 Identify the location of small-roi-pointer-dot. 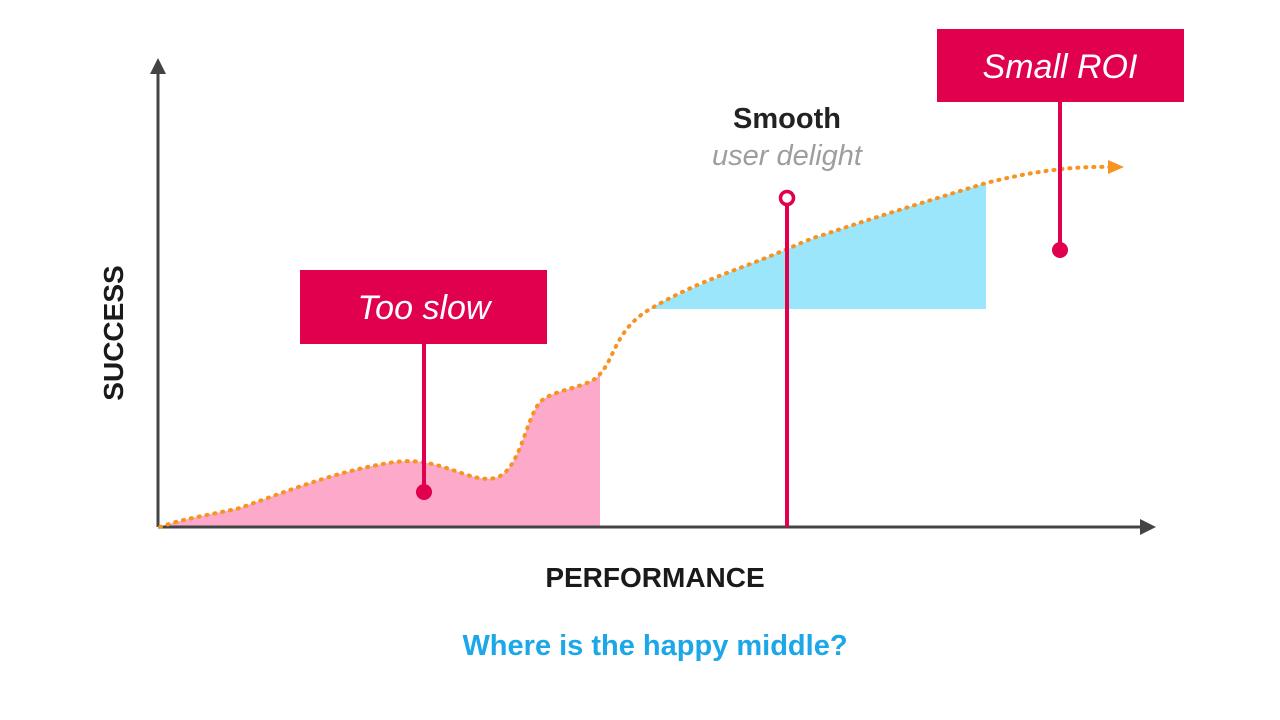
(1060, 250).